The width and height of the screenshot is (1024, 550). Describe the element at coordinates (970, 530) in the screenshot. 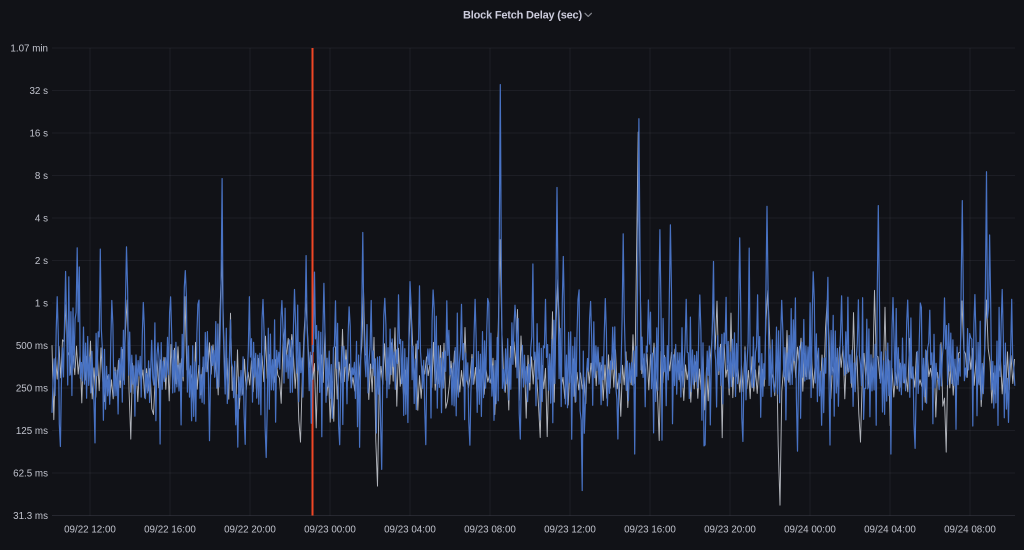

I see `svg-text: 09/24 08:00` at that location.